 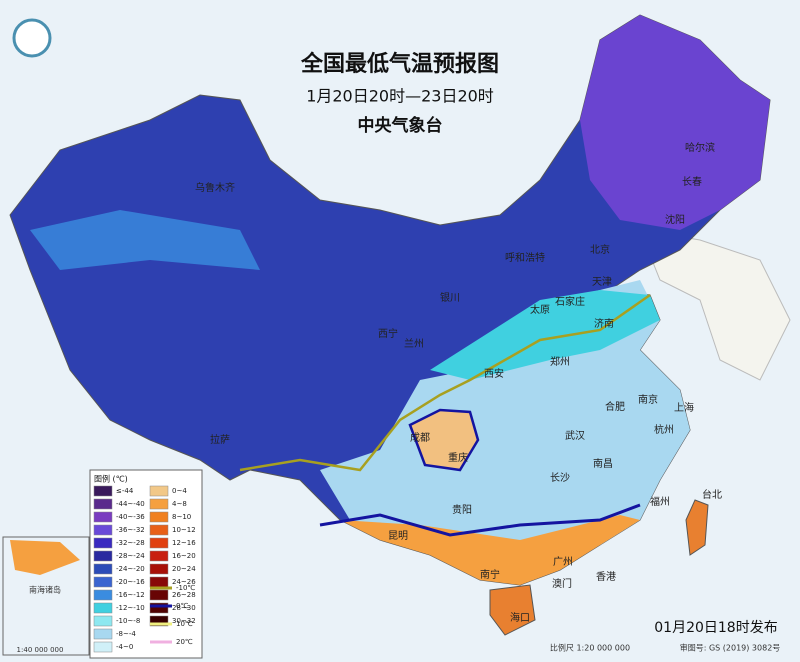 I want to click on legend-label: 24~26, so click(x=184, y=582).